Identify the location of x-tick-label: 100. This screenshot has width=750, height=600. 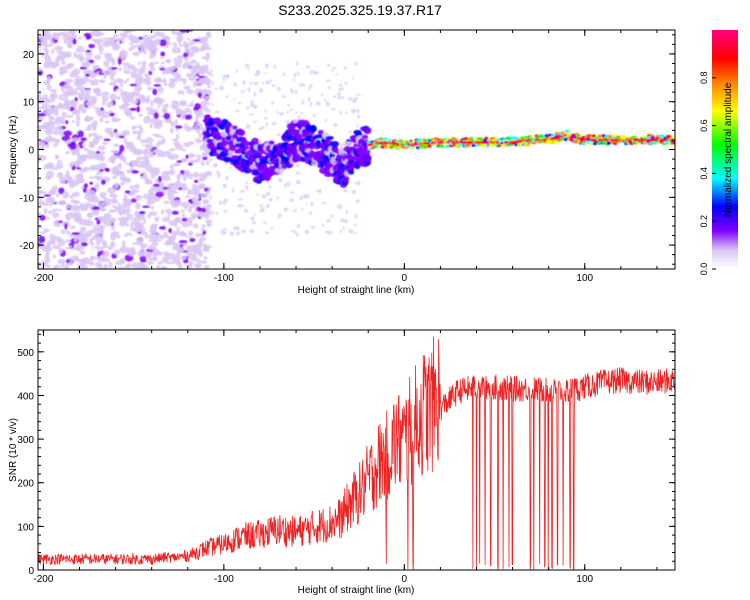
(584, 278).